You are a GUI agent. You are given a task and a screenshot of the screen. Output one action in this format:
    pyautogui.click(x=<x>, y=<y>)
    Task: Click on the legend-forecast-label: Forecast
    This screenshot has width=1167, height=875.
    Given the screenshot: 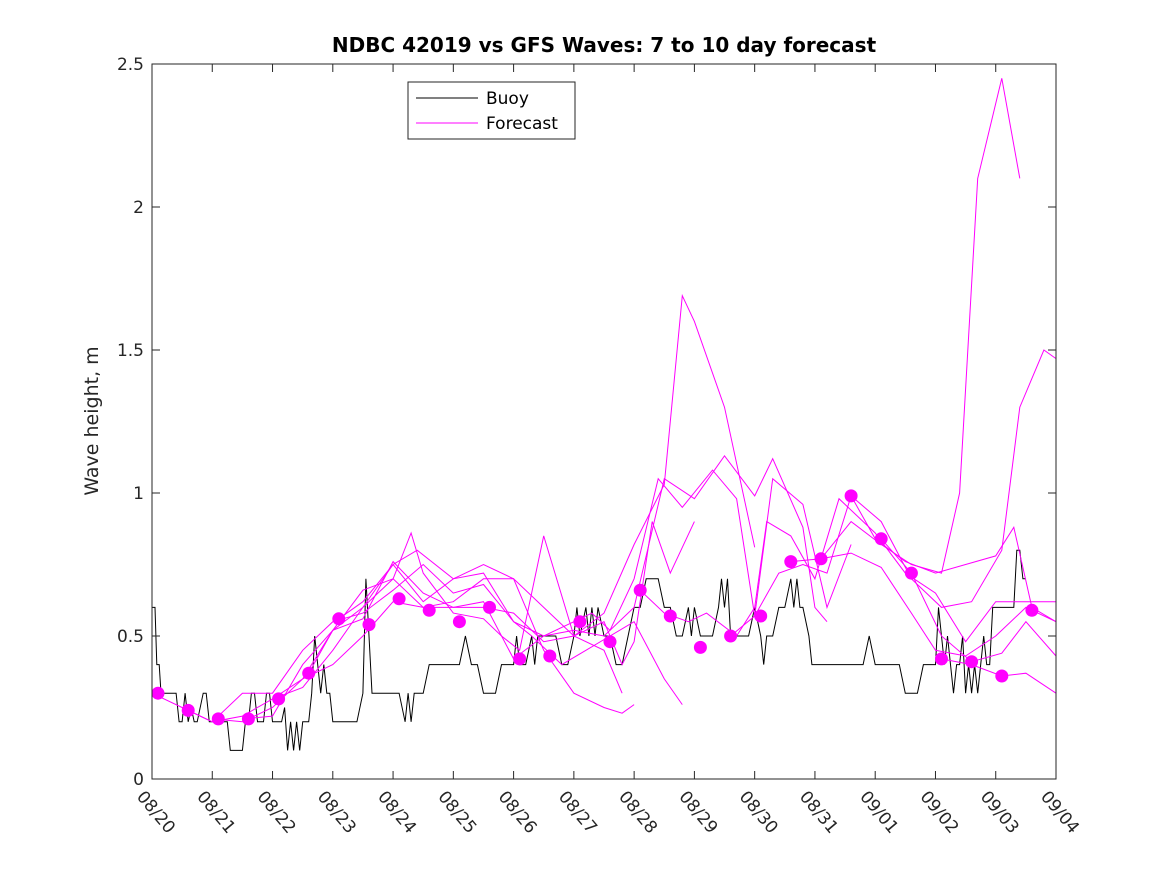 What is the action you would take?
    pyautogui.click(x=522, y=124)
    